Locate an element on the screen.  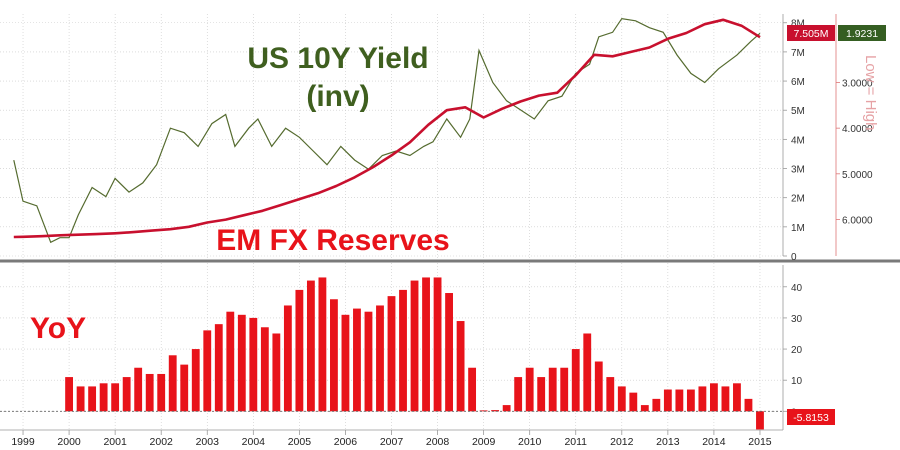
year-tick-label: 1999 is located at coordinates (23, 442).